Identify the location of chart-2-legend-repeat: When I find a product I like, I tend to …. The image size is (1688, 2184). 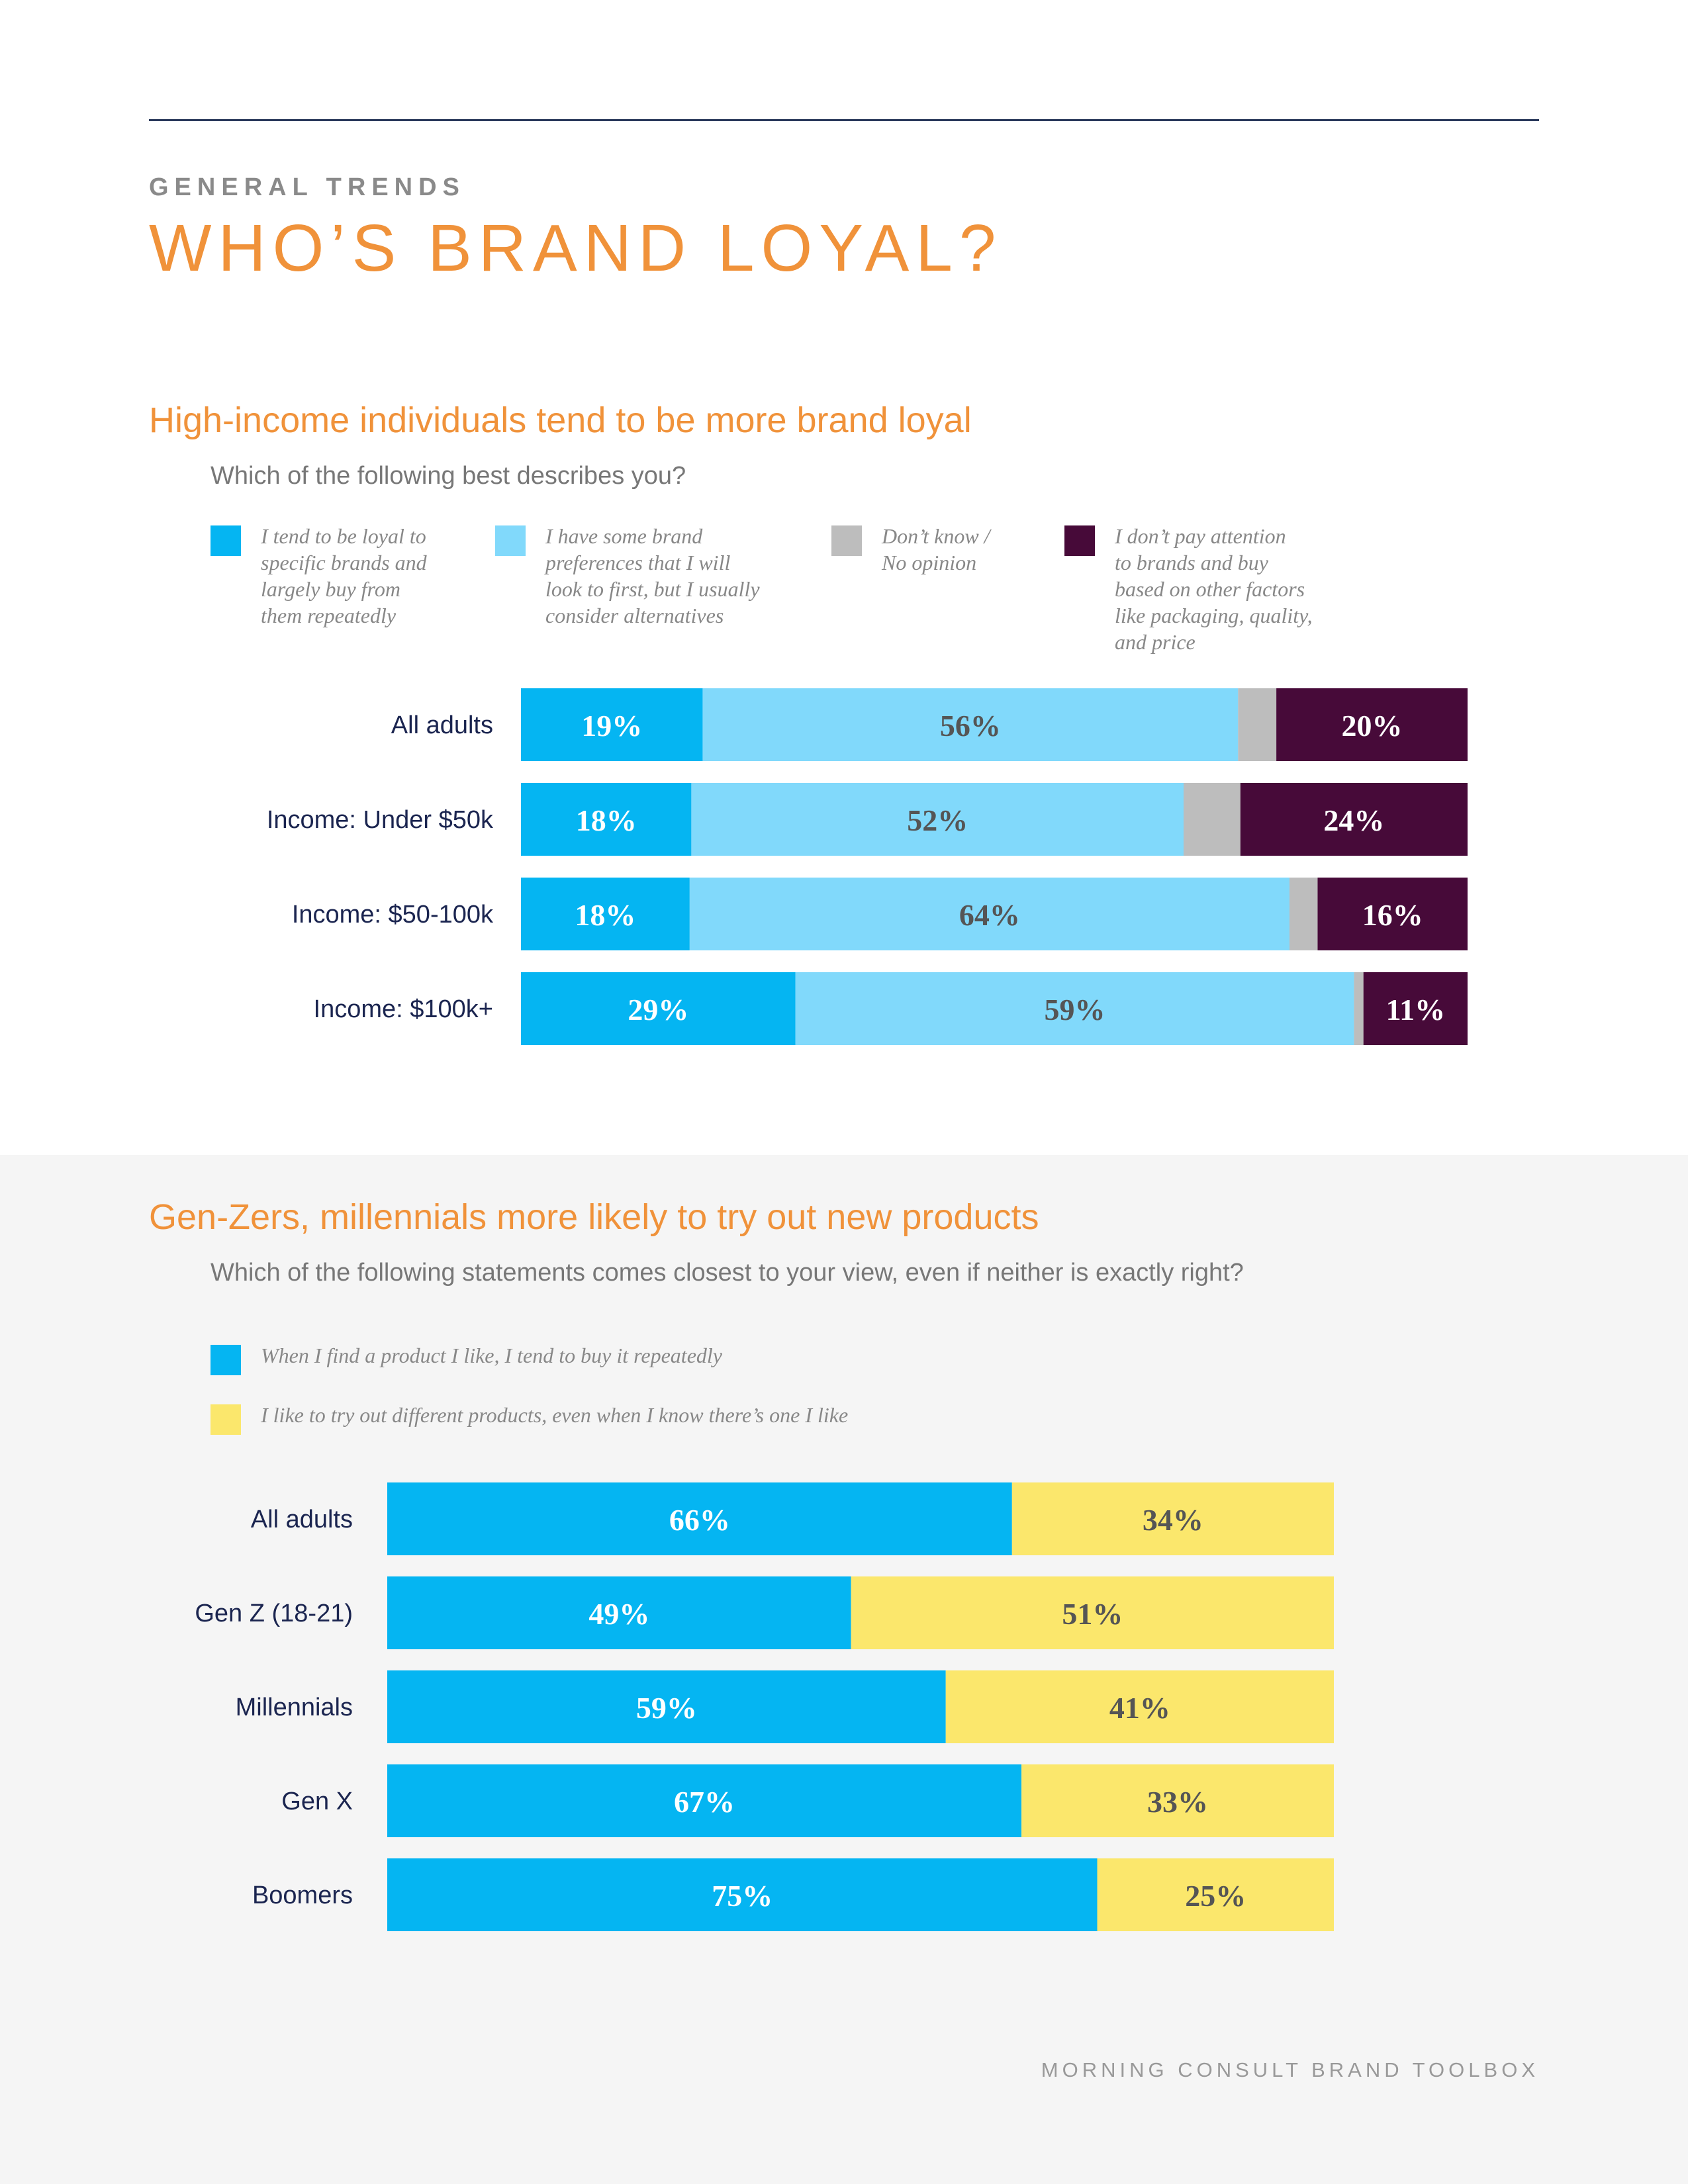
(466, 1359).